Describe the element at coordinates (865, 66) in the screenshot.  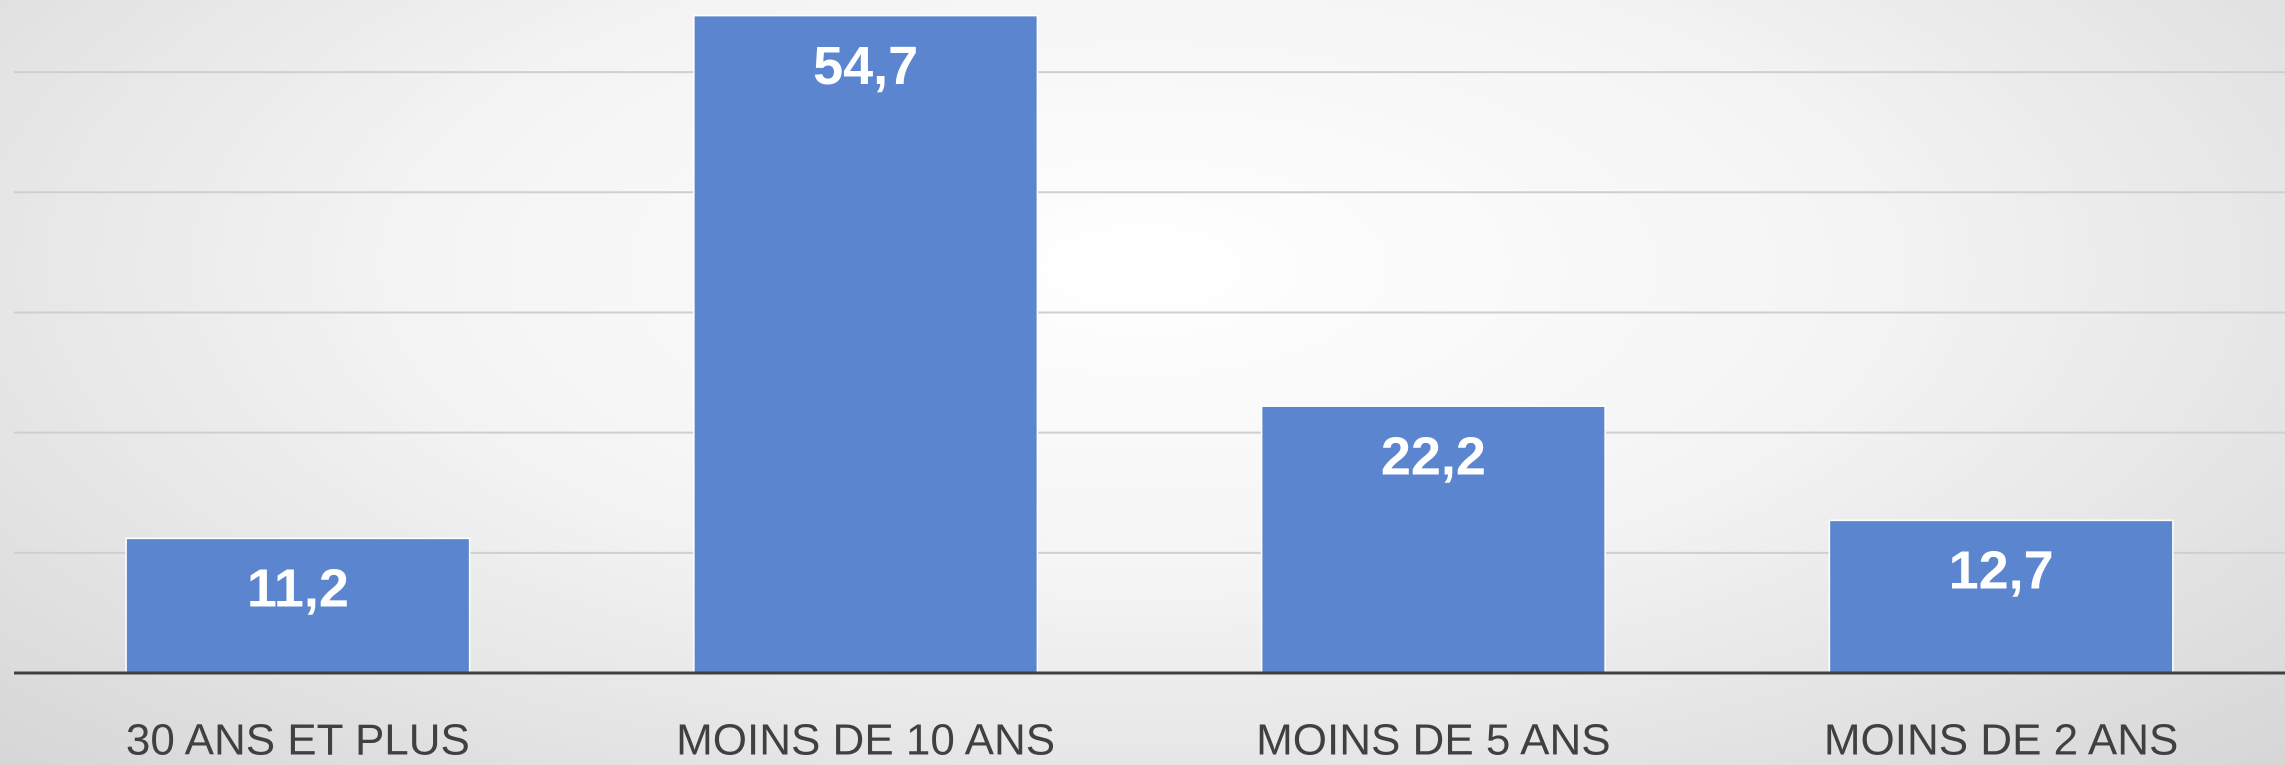
I see `value-label: 54,7` at that location.